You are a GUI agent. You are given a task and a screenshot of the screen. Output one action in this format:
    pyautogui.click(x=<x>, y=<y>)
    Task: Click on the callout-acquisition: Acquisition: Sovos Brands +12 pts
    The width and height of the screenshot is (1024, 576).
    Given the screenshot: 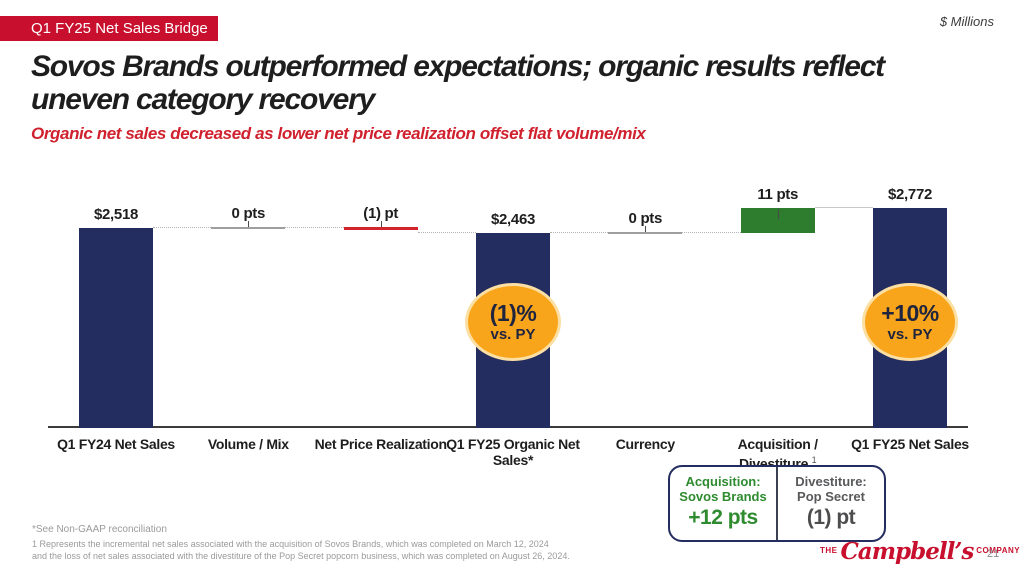 What is the action you would take?
    pyautogui.click(x=723, y=503)
    